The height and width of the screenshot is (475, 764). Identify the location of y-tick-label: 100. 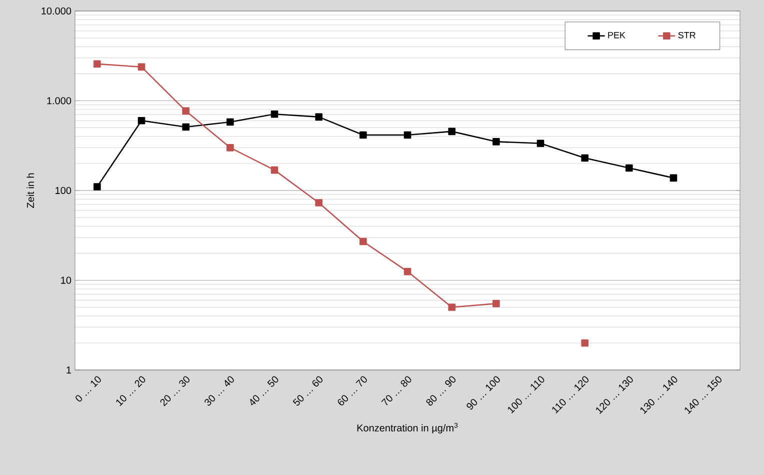
(64, 190).